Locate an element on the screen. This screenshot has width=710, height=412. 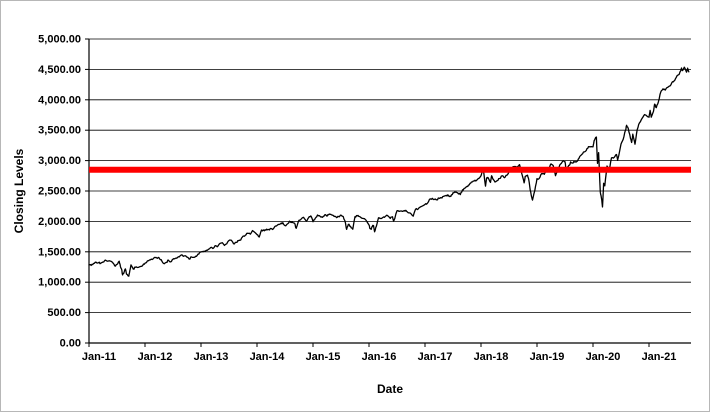
y-tick-label: 2,000.00 is located at coordinates (59, 222).